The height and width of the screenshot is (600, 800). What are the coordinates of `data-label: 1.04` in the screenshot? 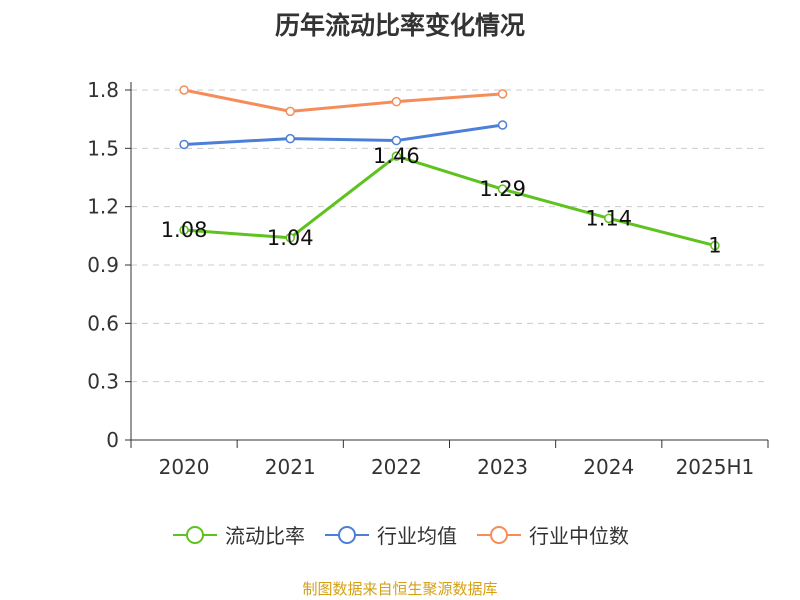 It's located at (290, 238).